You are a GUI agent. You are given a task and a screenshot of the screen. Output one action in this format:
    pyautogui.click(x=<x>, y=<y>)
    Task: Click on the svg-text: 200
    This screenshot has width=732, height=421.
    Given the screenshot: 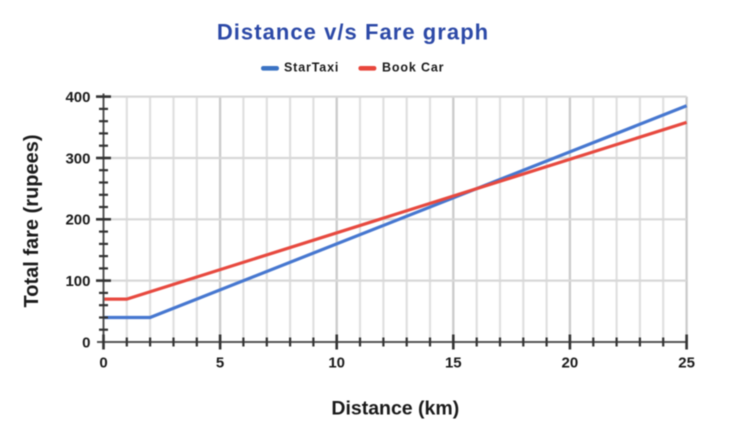 What is the action you would take?
    pyautogui.click(x=77, y=220)
    